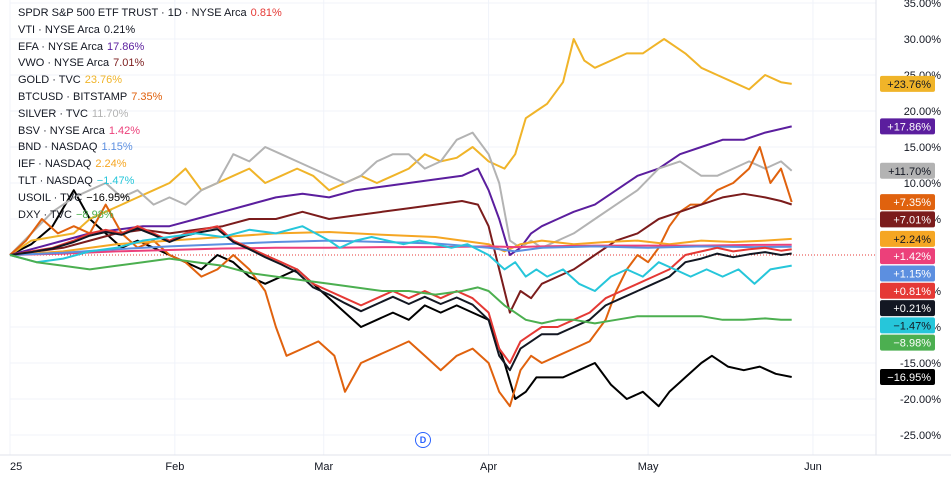 The width and height of the screenshot is (951, 482). I want to click on legend-label: USOIL · TVC, so click(50, 197).